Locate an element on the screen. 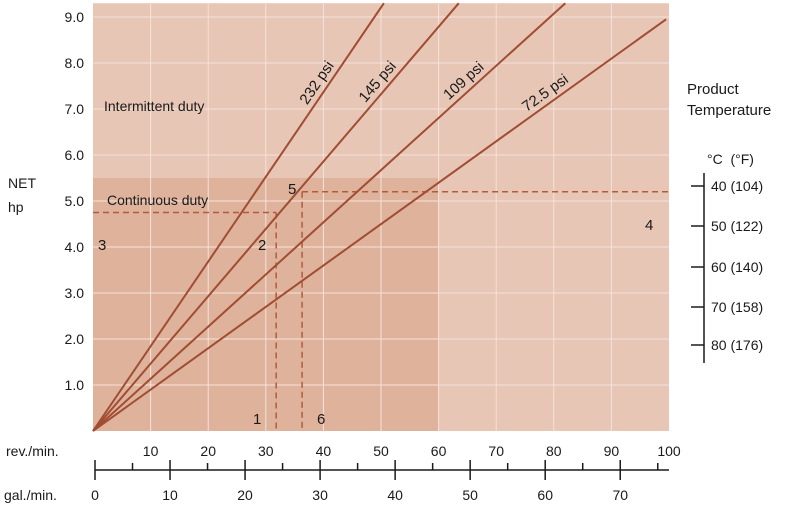 Image resolution: width=792 pixels, height=505 pixels. temperature-title-line2: Temperature is located at coordinates (729, 110).